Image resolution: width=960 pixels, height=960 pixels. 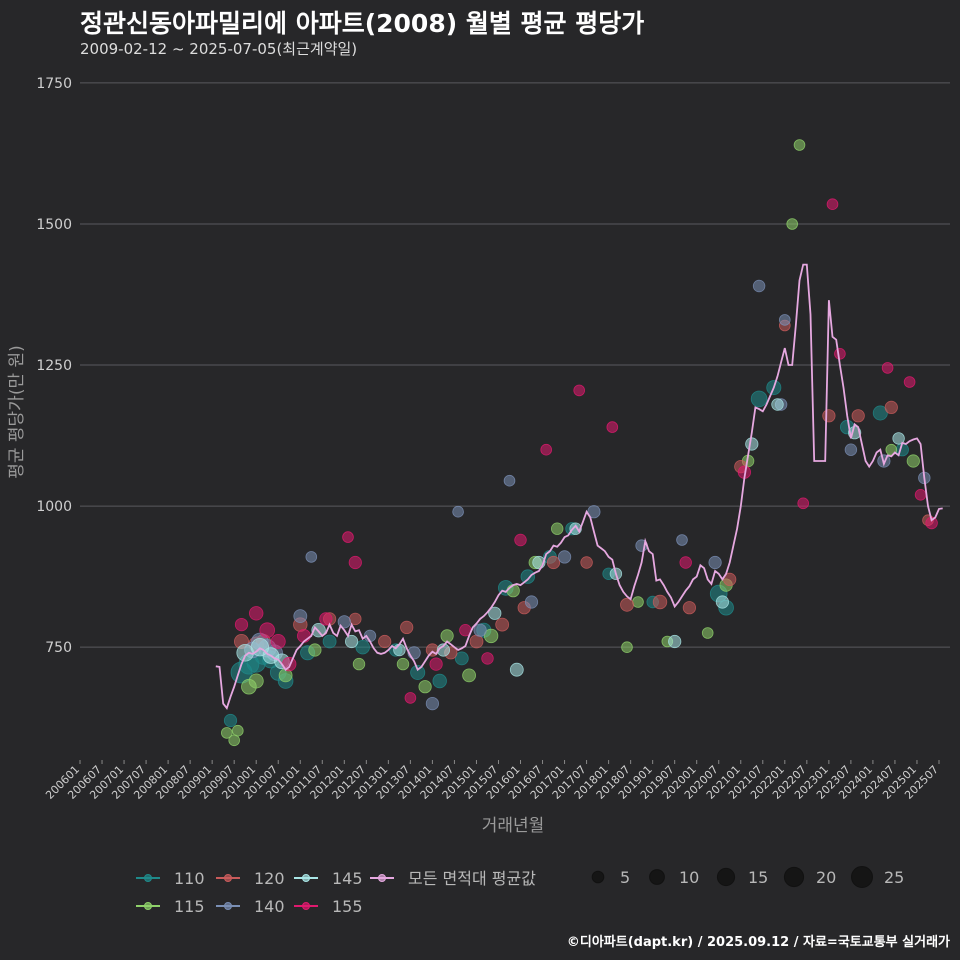 What do you see at coordinates (219, 49) in the screenshot?
I see `chart-subtitle: 2009-02-12 ~ 2025-07-05(최근계약일)` at bounding box center [219, 49].